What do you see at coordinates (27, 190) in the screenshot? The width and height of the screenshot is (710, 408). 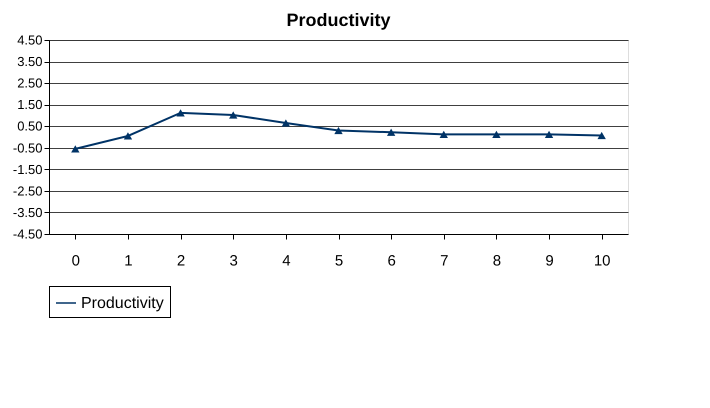 I see `y-tick-label: -2.50` at bounding box center [27, 190].